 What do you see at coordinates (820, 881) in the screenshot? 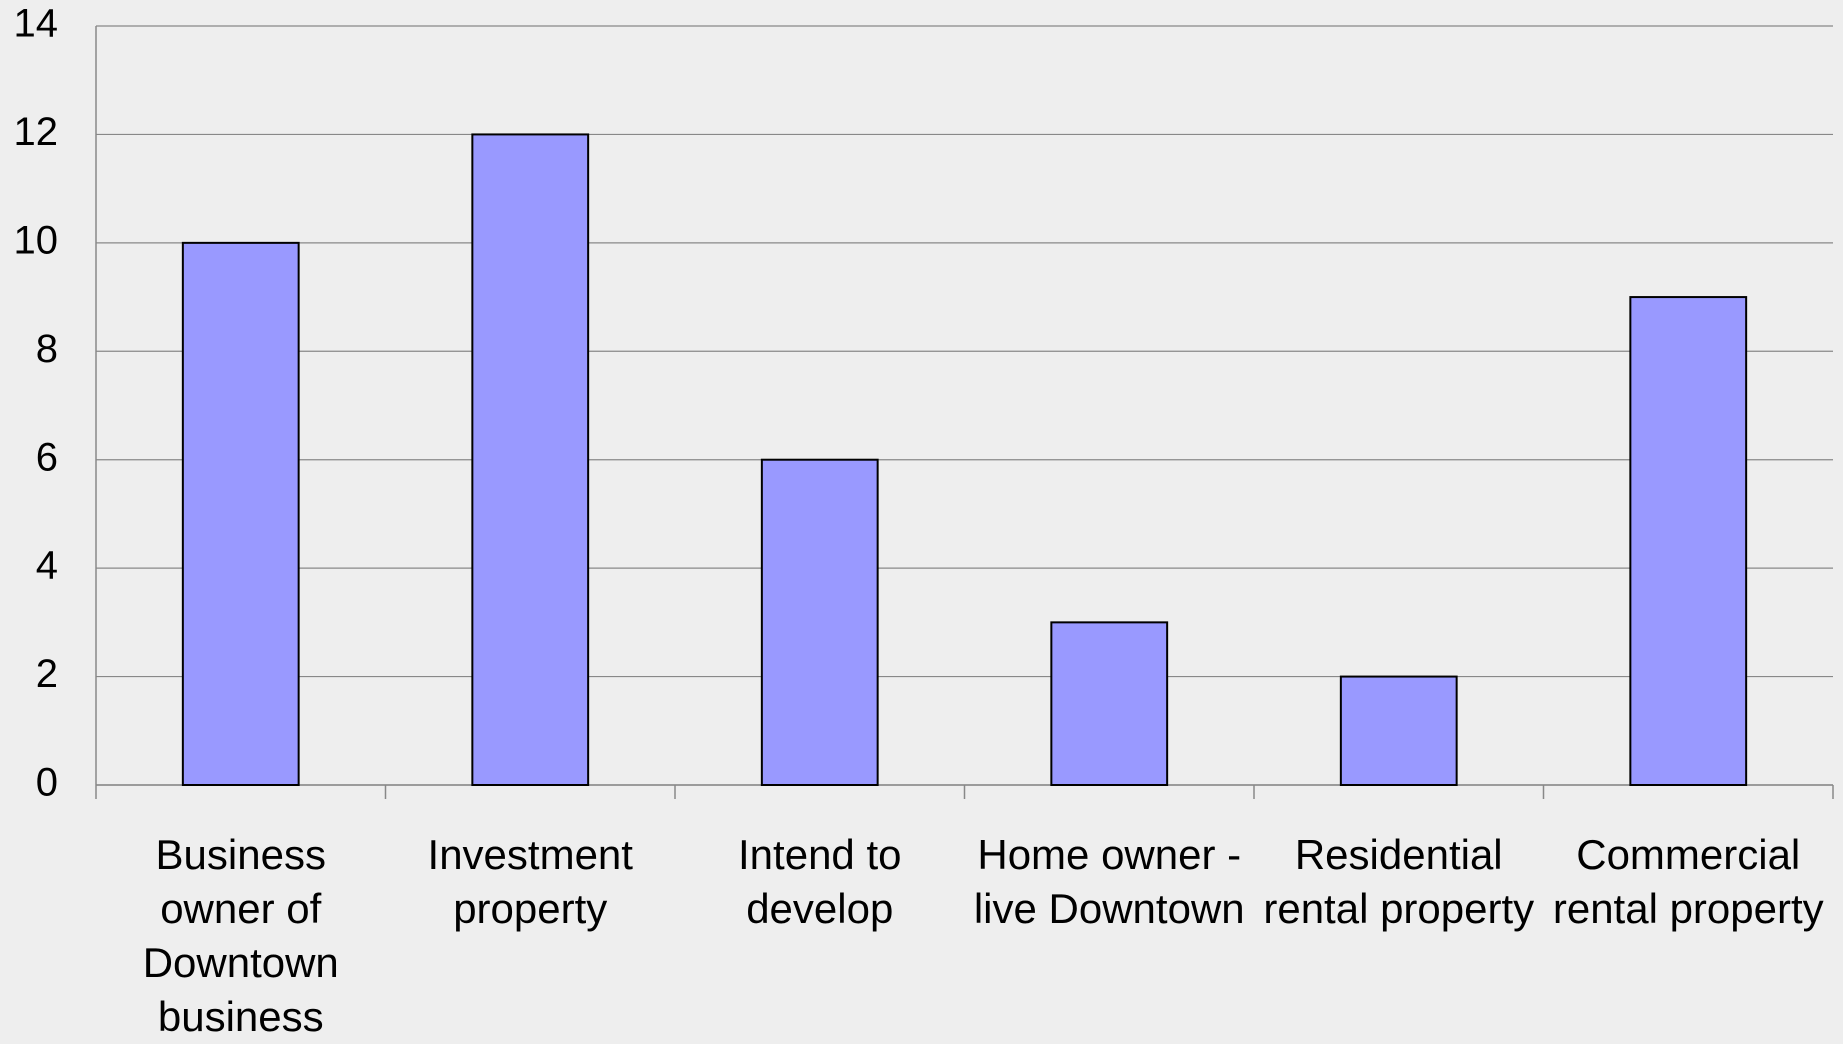
I see `x-tick-label: Intend to develop` at bounding box center [820, 881].